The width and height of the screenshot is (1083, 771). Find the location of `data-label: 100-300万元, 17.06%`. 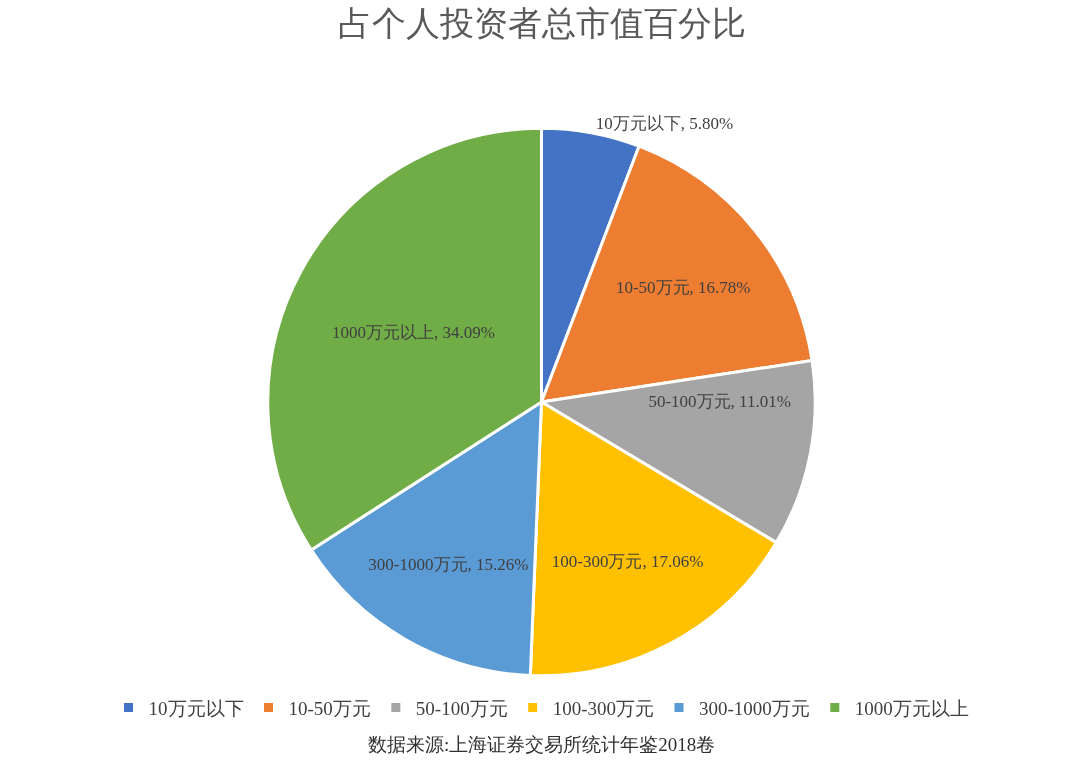

data-label: 100-300万元, 17.06% is located at coordinates (627, 561).